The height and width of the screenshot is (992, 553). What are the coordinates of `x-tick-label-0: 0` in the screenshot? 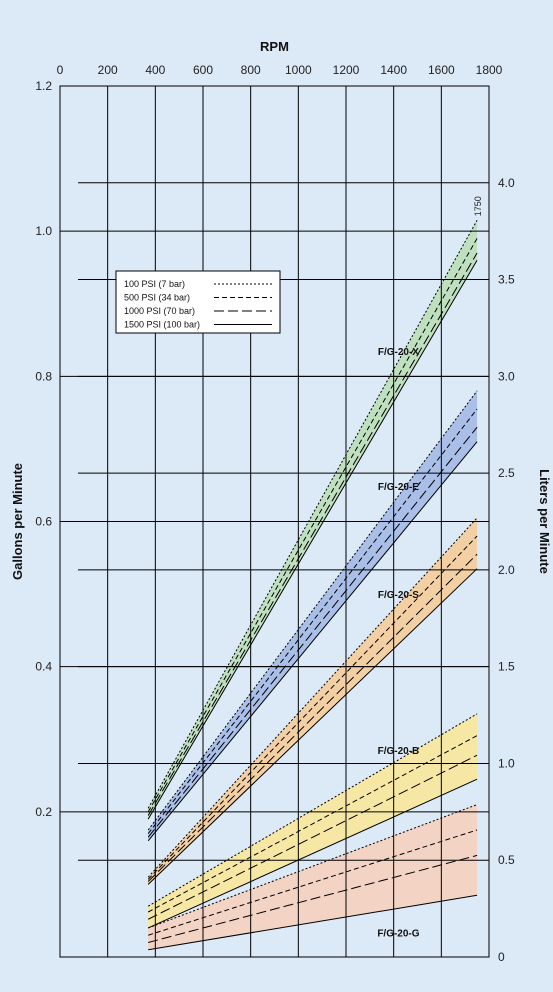 It's located at (60, 70).